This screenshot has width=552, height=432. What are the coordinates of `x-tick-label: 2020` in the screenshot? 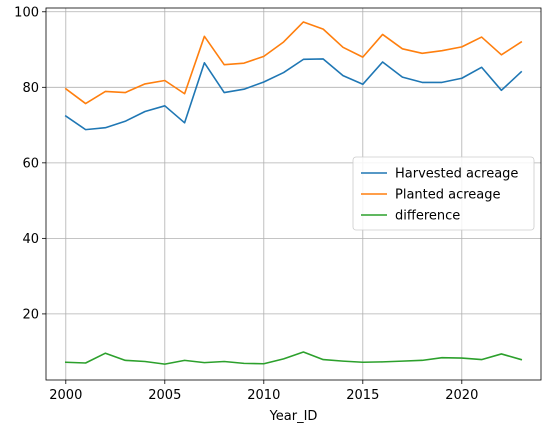 It's located at (461, 395).